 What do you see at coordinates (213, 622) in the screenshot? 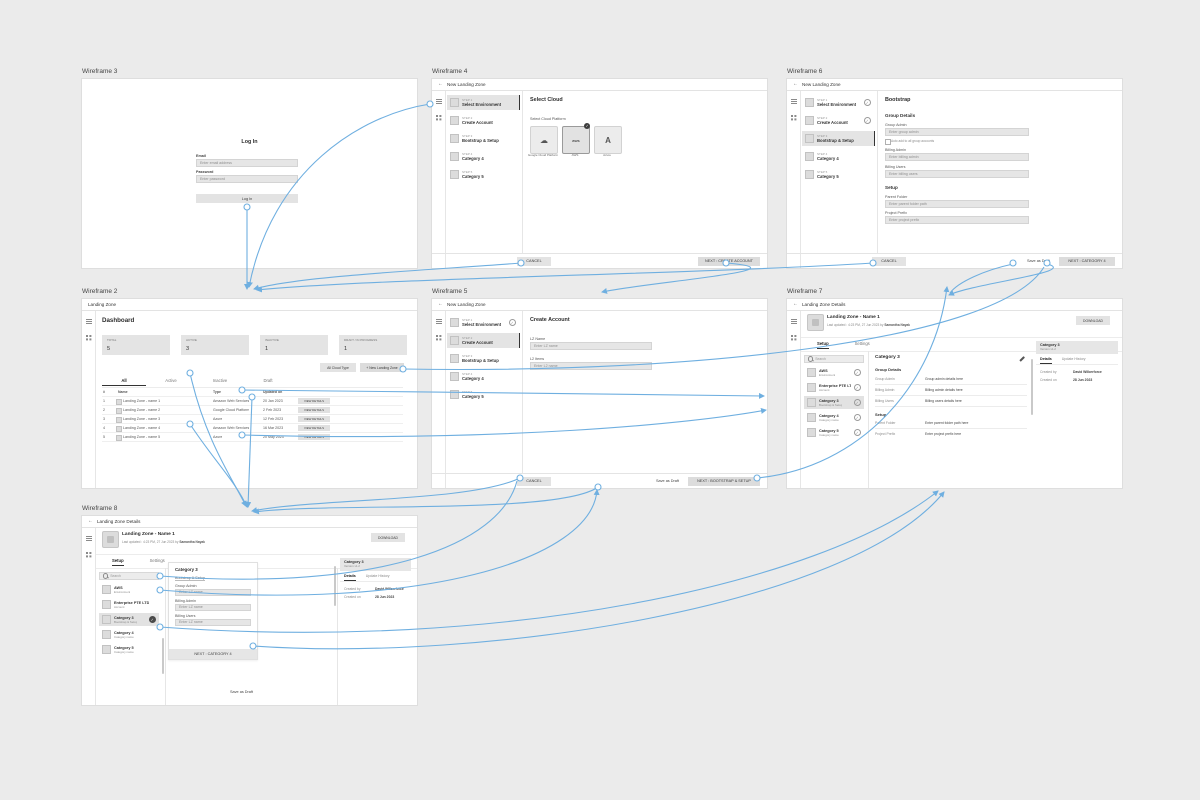
I see `billing-users-field: Enter LZ name` at bounding box center [213, 622].